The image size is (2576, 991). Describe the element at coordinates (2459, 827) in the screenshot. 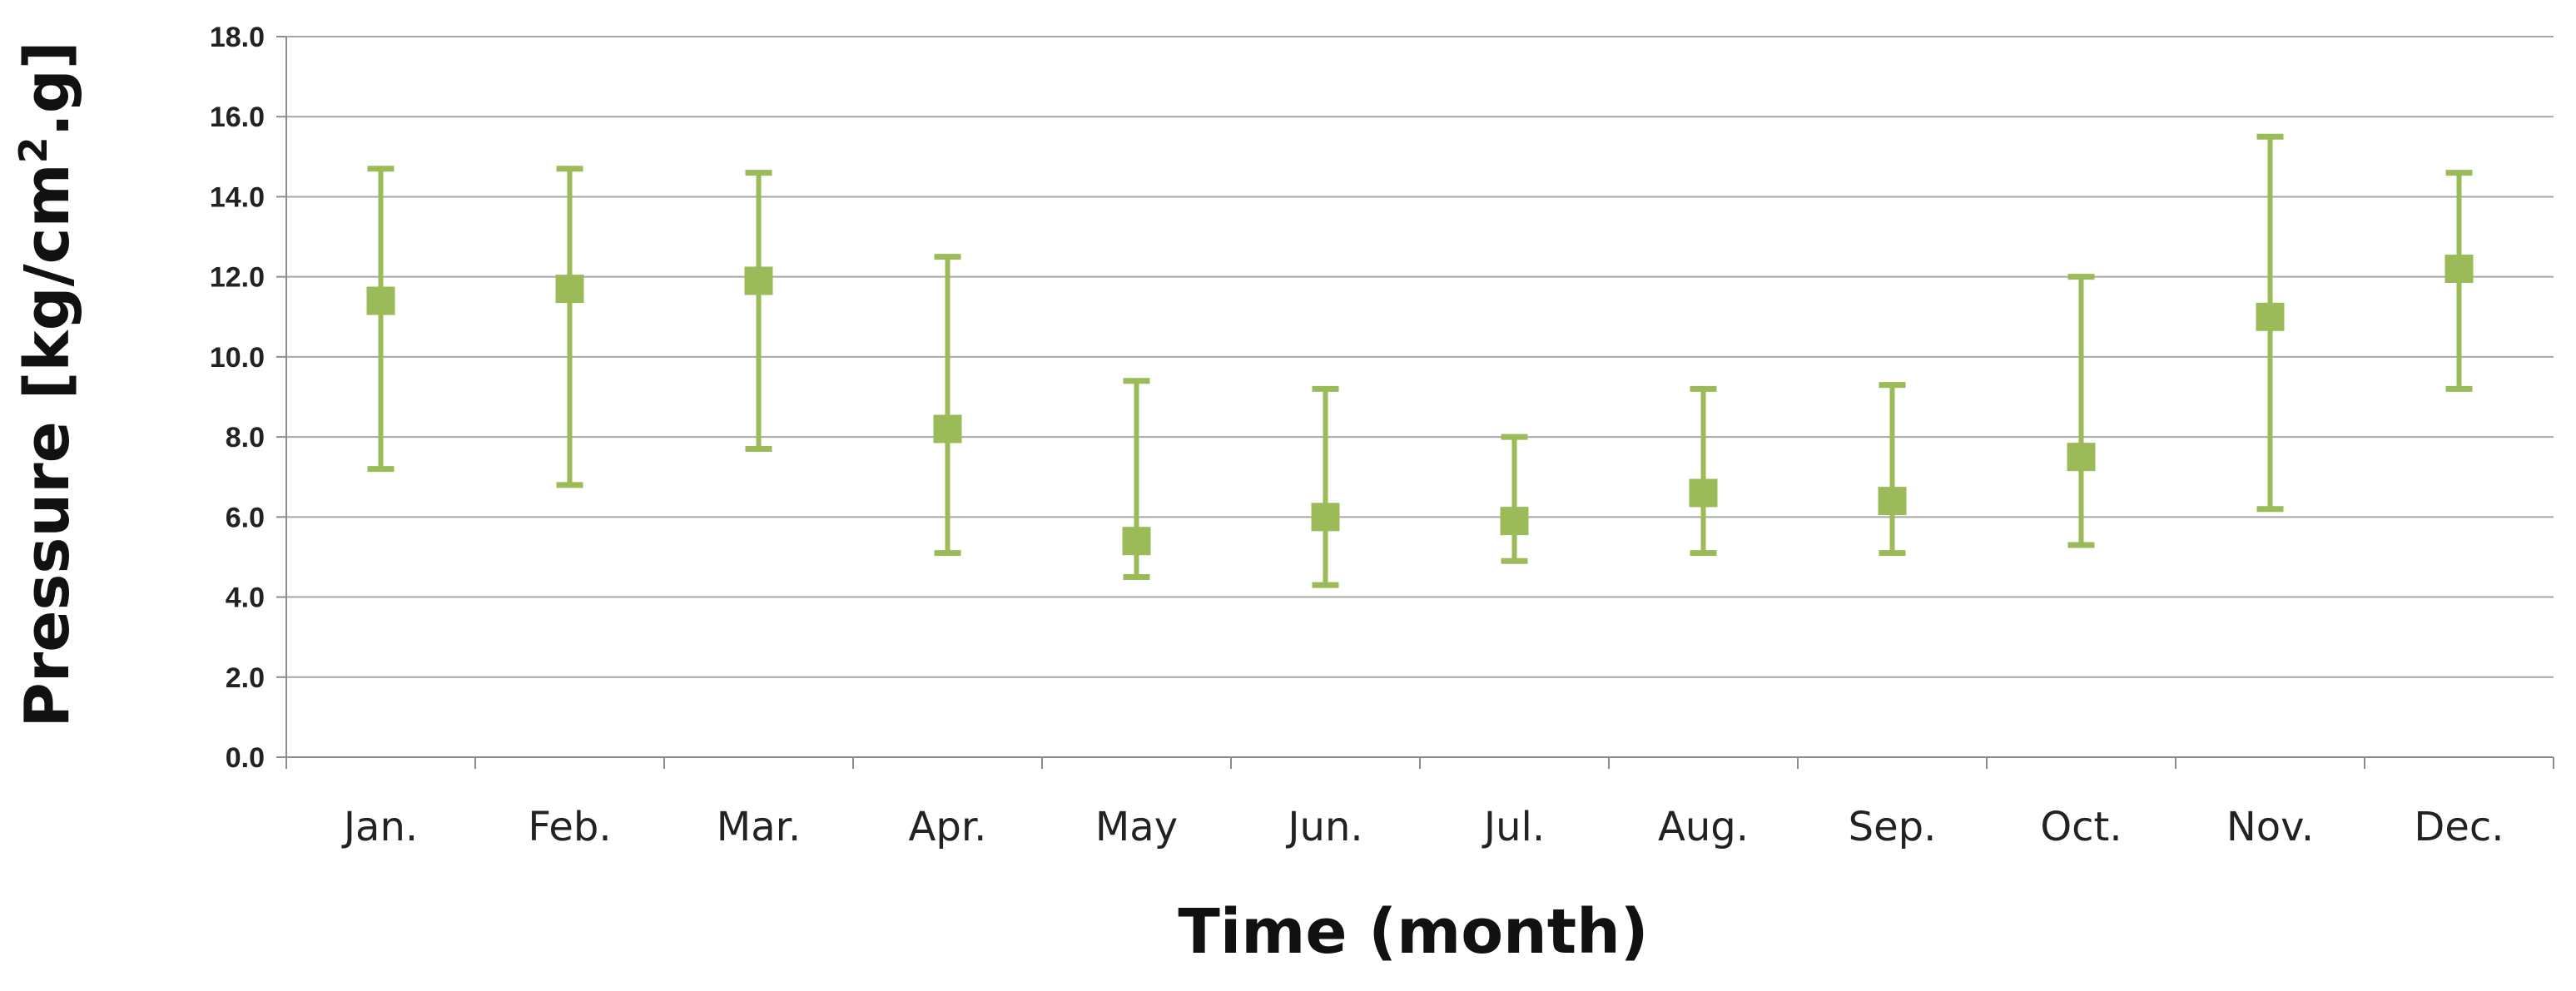

I see `x-tick-label: Dec.` at that location.